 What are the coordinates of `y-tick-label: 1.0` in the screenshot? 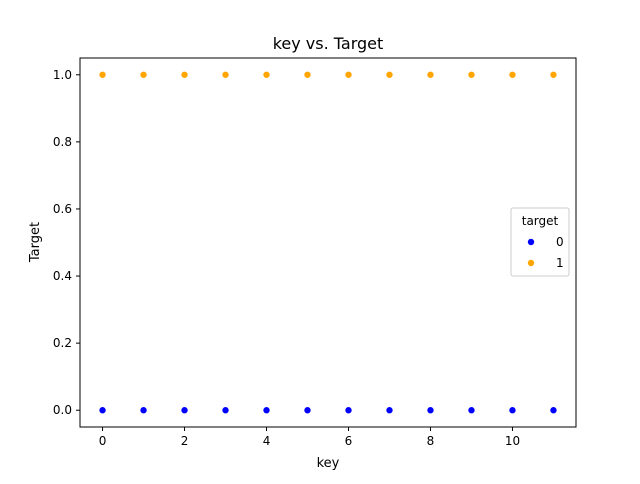 It's located at (62, 75).